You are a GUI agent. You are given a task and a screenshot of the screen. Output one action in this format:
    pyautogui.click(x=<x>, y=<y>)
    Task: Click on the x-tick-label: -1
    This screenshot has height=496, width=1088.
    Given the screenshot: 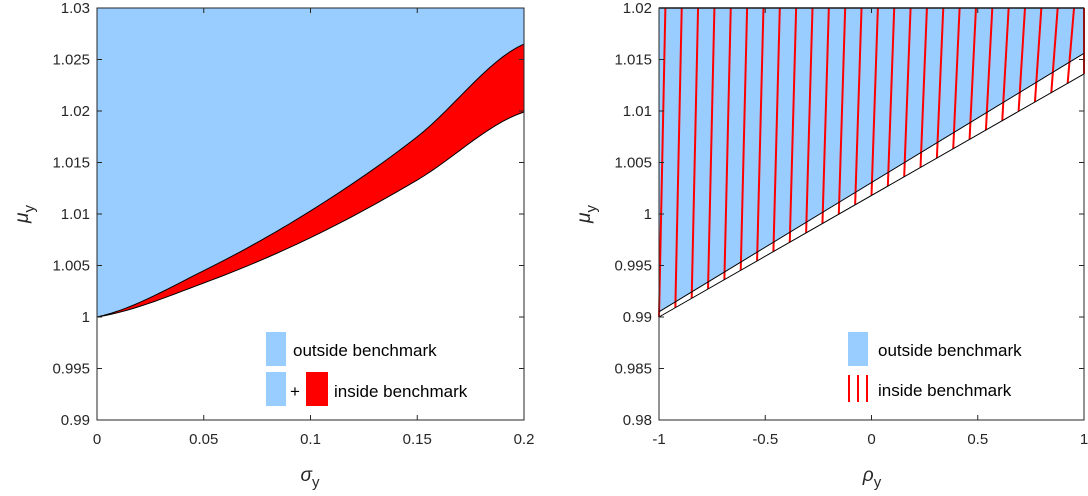 What is the action you would take?
    pyautogui.click(x=658, y=439)
    